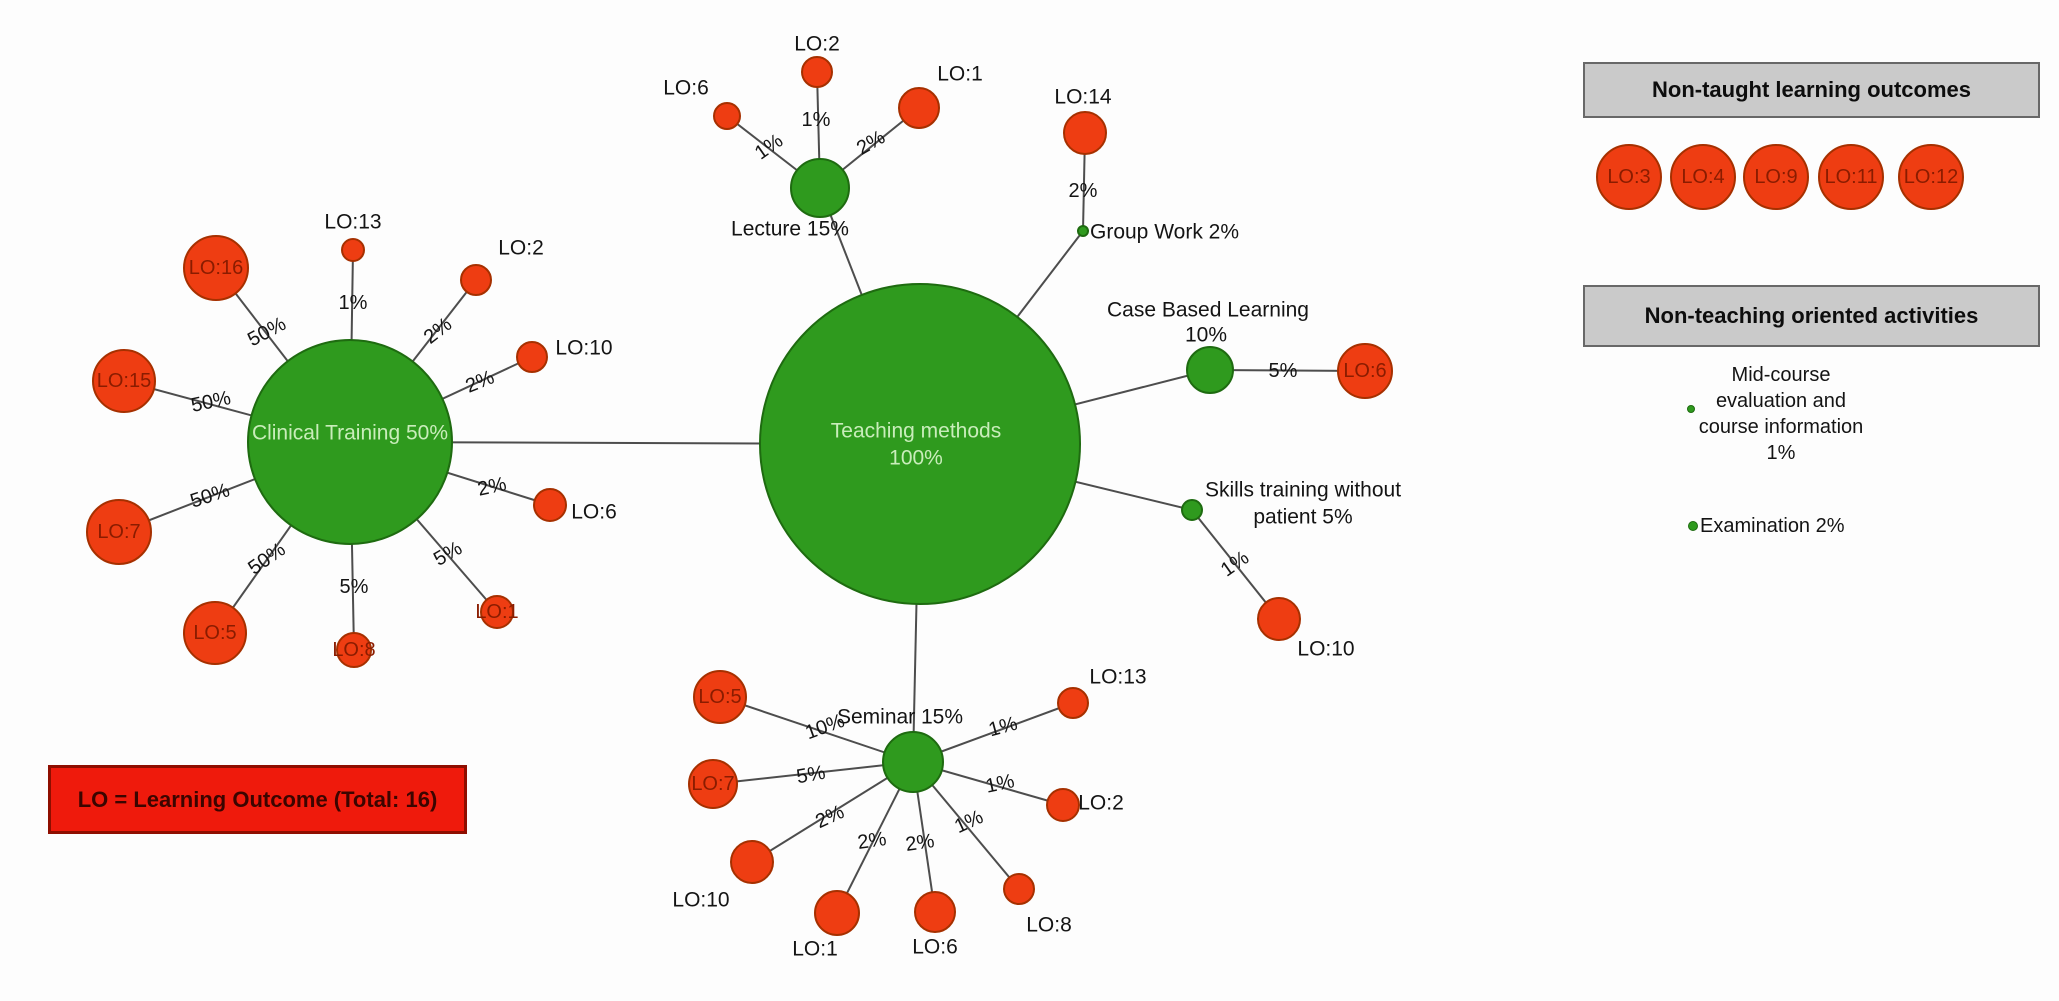 The height and width of the screenshot is (1001, 2059). What do you see at coordinates (900, 717) in the screenshot?
I see `seminar-label-0: Seminar 15%` at bounding box center [900, 717].